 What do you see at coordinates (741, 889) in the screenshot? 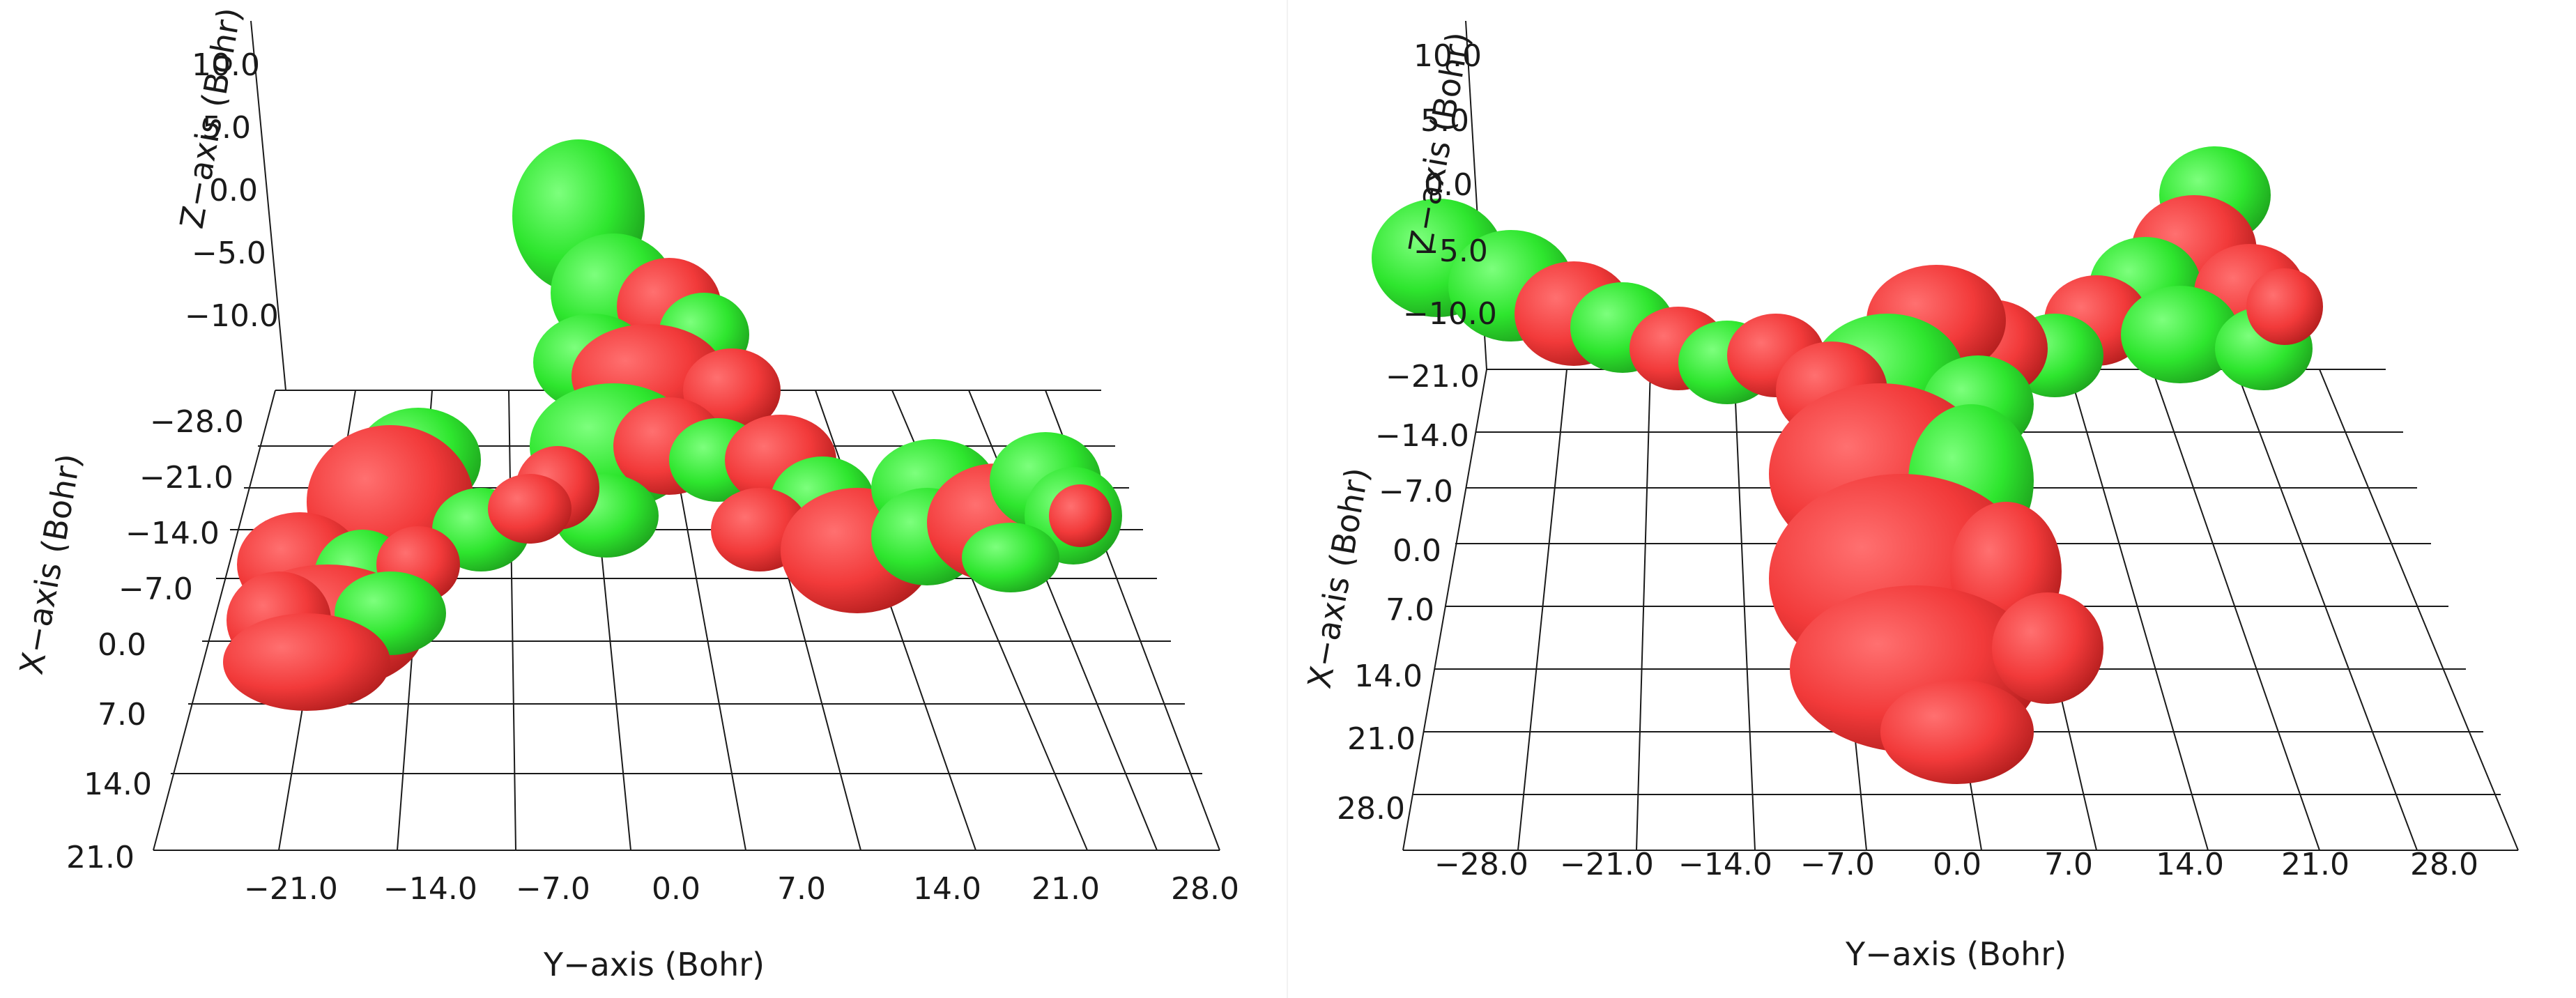
I see `y-axis-ticks-left: −21.0 −14.0 −7.0 0.0 7.0 14.0 21.0 28.0` at bounding box center [741, 889].